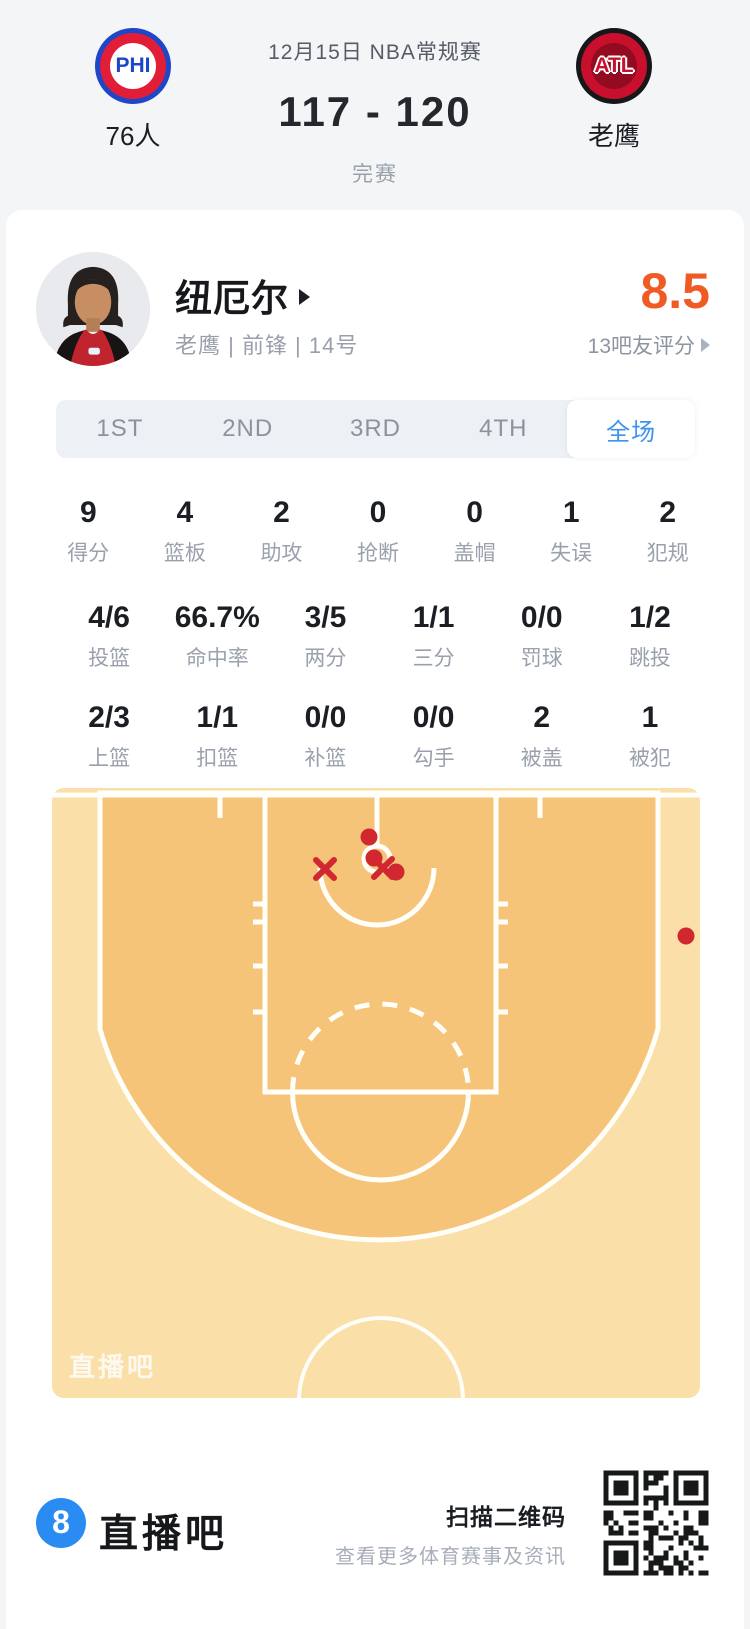 Image resolution: width=750 pixels, height=1629 pixels. What do you see at coordinates (450, 1533) in the screenshot?
I see `scan-hint: 扫描二维码 查看更多体育赛事及资讯` at bounding box center [450, 1533].